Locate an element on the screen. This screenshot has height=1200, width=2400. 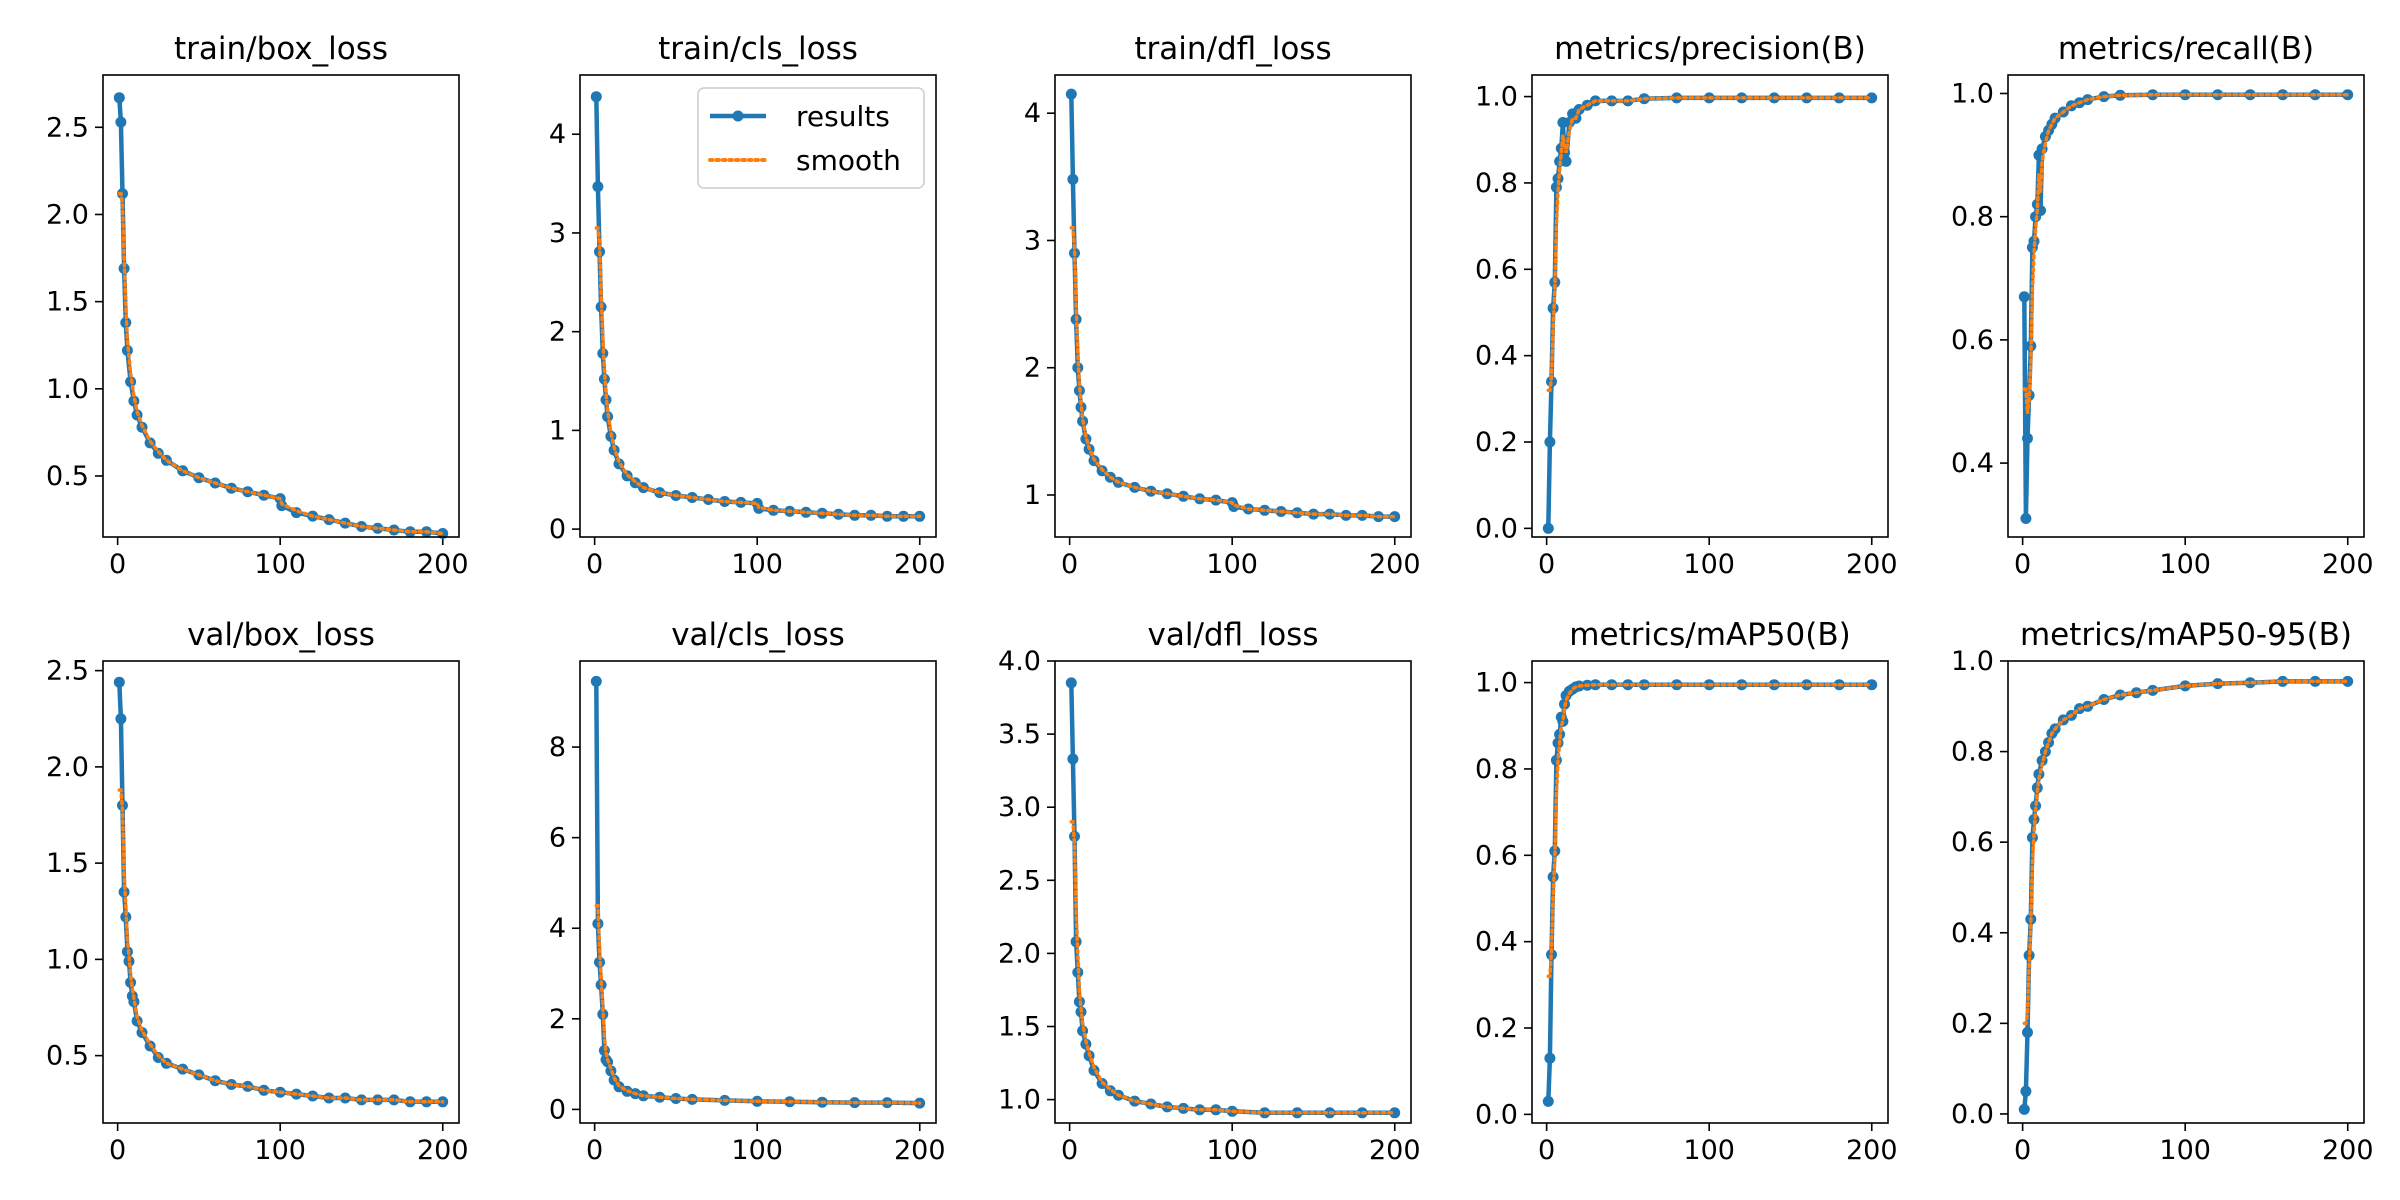
legend-results-label: results is located at coordinates (843, 116).